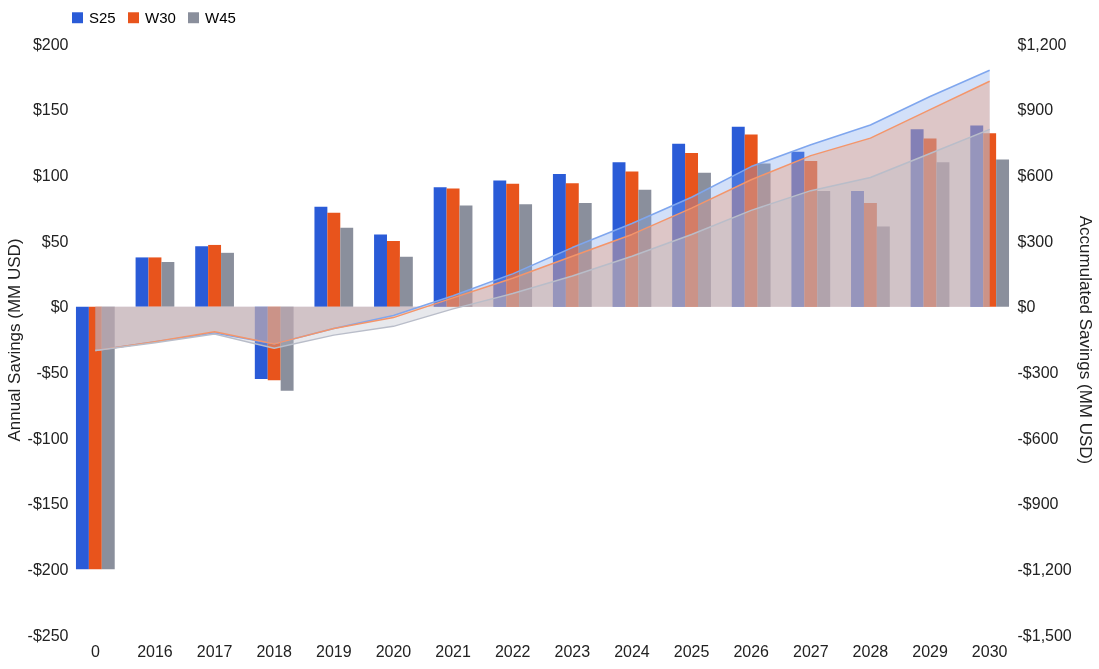 This screenshot has height=669, width=1099. I want to click on x-tick-label: 2023, so click(572, 651).